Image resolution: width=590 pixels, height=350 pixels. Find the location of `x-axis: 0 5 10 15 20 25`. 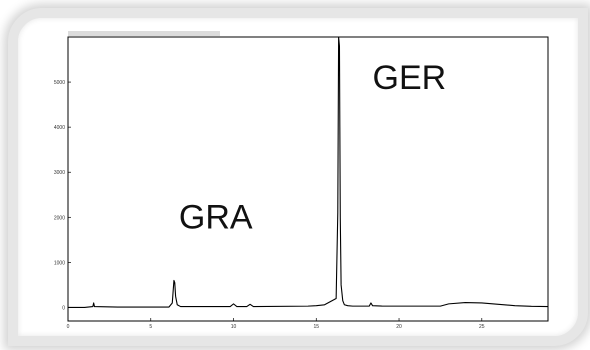

x-axis: 0 5 10 15 20 25 is located at coordinates (276, 324).